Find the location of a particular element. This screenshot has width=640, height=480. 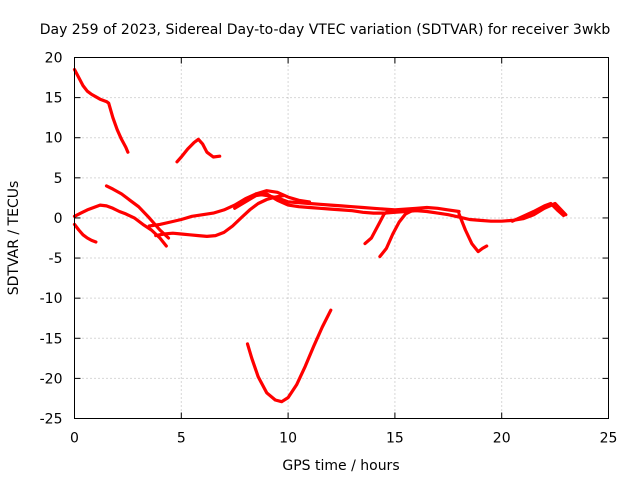

data-series-arc-b is located at coordinates (198, 150).